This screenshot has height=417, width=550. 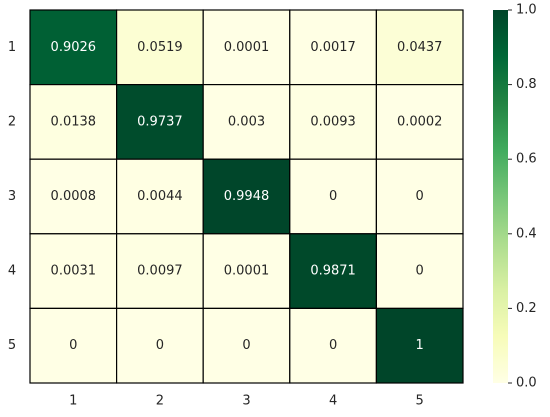 I want to click on x-tick-label: 2, so click(x=160, y=401).